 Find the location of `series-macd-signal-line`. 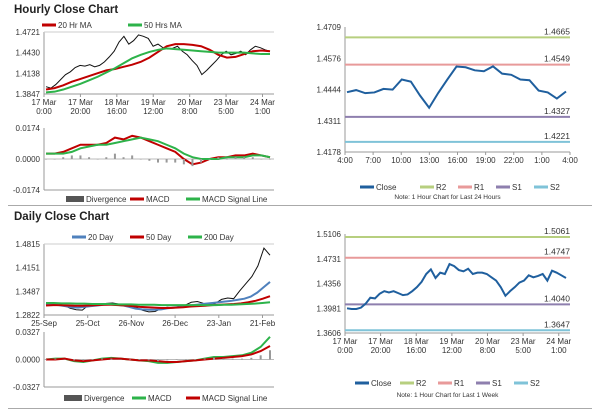

series-macd-signal-line is located at coordinates (158, 148).